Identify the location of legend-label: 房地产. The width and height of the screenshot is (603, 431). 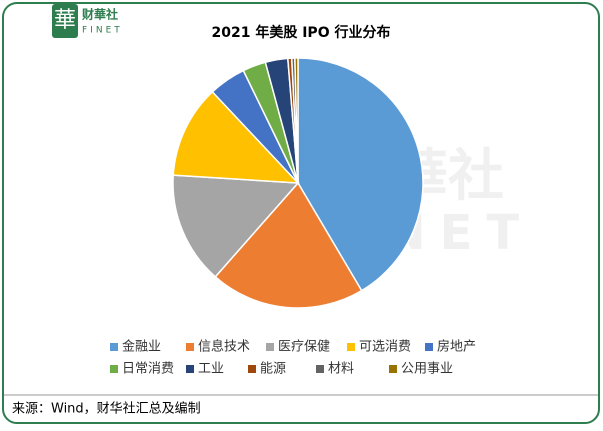
(456, 347).